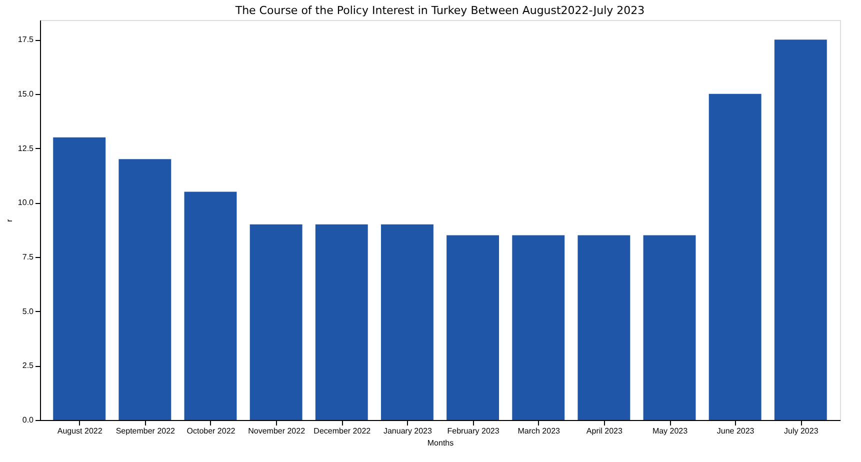  What do you see at coordinates (26, 93) in the screenshot?
I see `y-tick-label: 15.0` at bounding box center [26, 93].